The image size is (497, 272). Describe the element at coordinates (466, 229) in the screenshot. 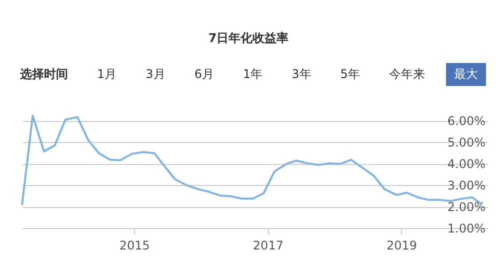

I see `y-tick-label: 1.00%` at that location.